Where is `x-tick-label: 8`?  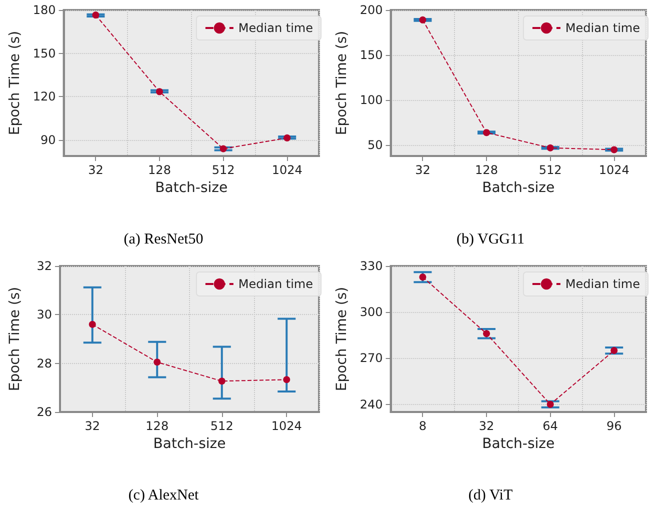
x-tick-label: 8 is located at coordinates (422, 426).